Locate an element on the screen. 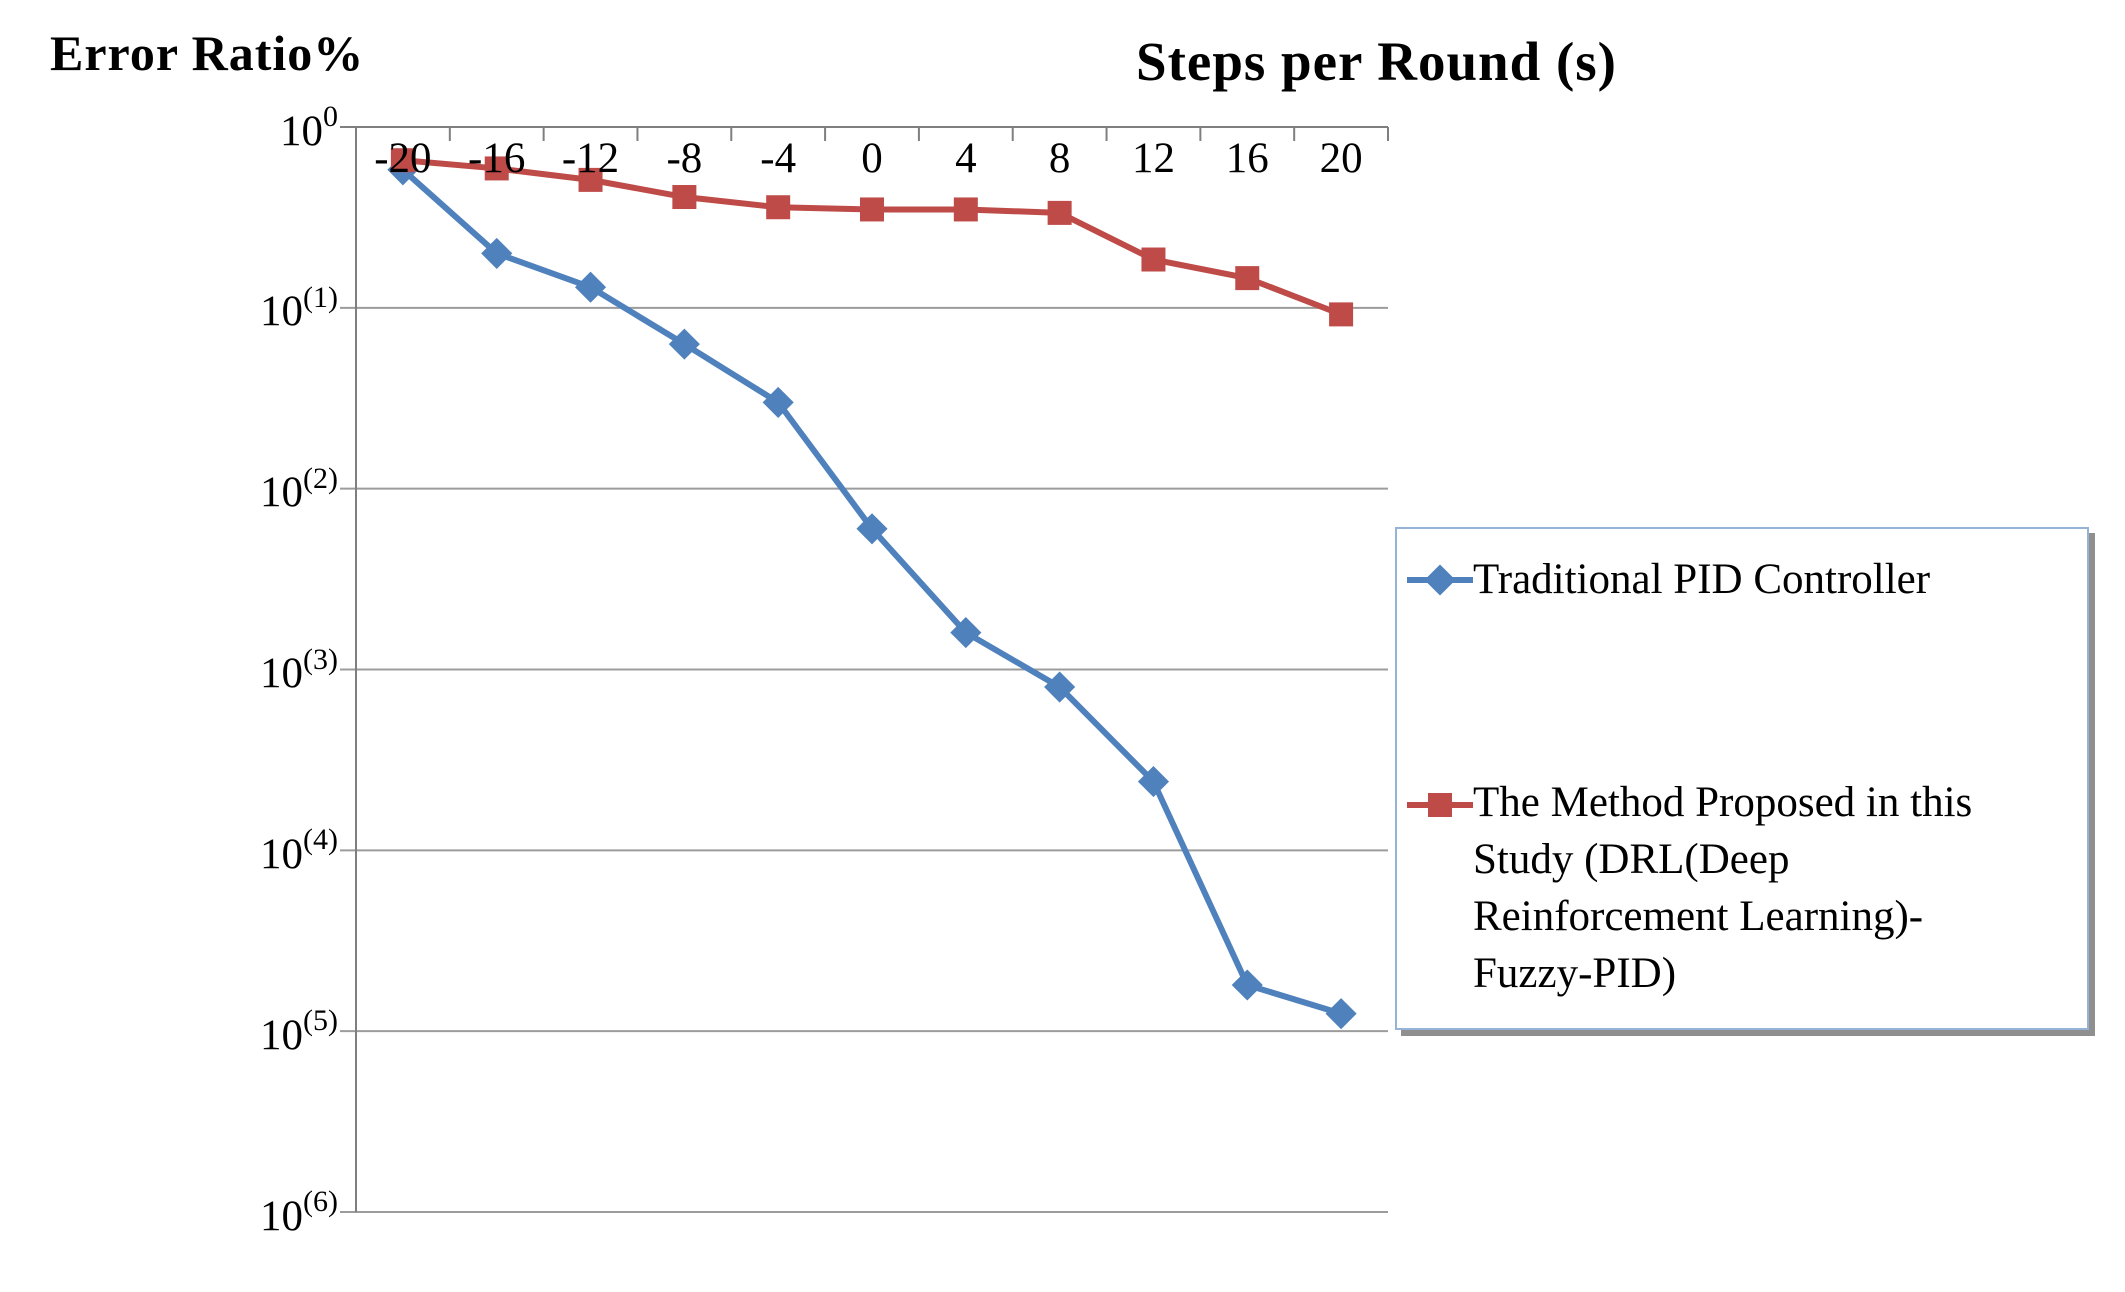 The height and width of the screenshot is (1292, 2125). legend-label-traditional-pid: Traditional PID Controller is located at coordinates (1702, 579).